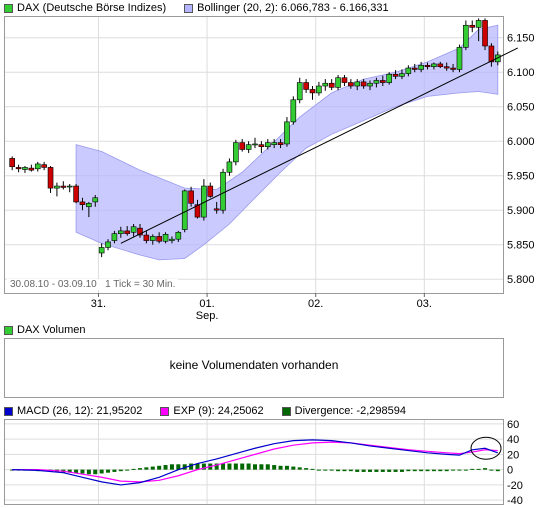 The image size is (545, 508). Describe the element at coordinates (254, 365) in the screenshot. I see `no-volume-message: keine Volumendaten vorhanden` at that location.